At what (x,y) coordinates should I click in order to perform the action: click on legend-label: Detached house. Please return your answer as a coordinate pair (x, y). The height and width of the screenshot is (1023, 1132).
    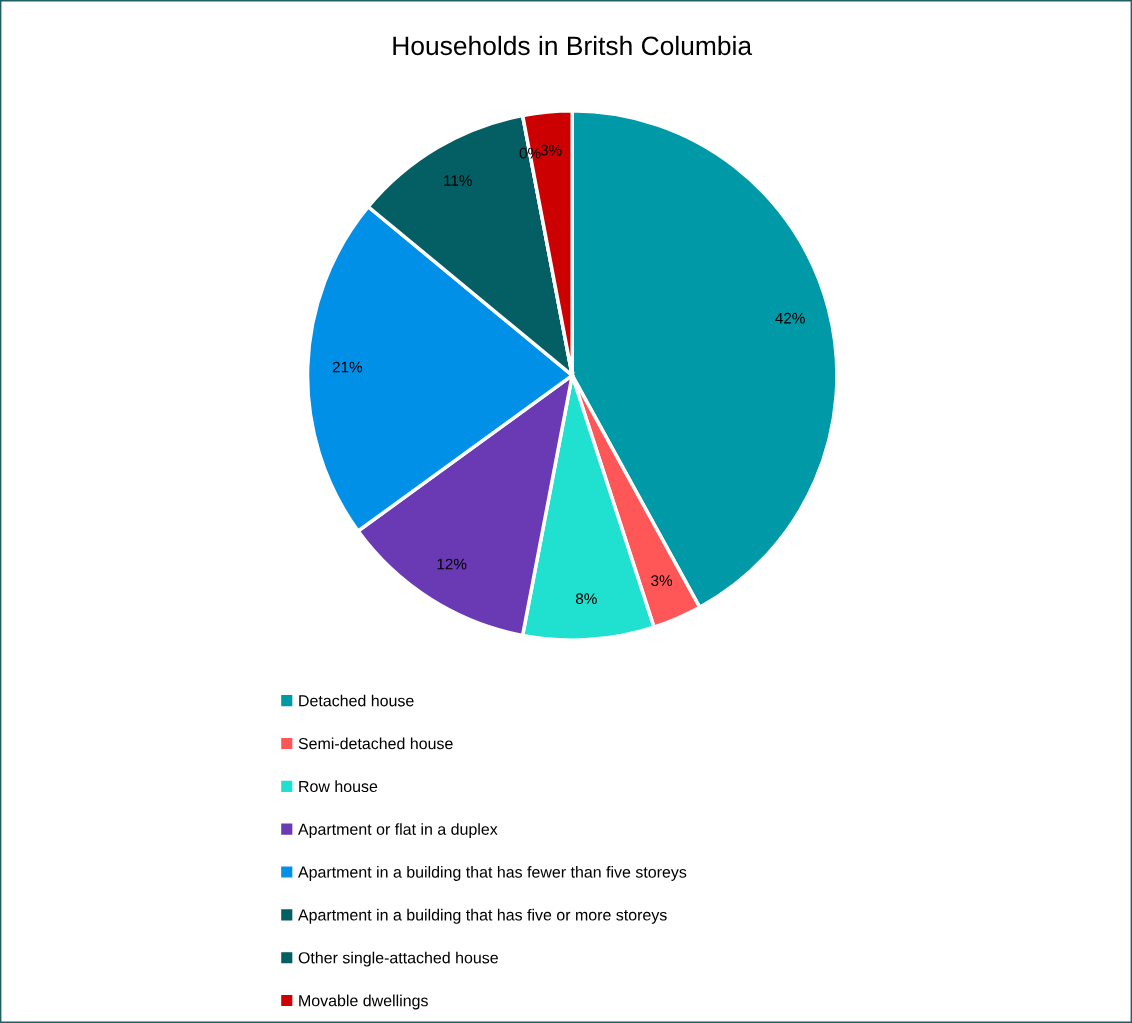
    Looking at the image, I should click on (356, 700).